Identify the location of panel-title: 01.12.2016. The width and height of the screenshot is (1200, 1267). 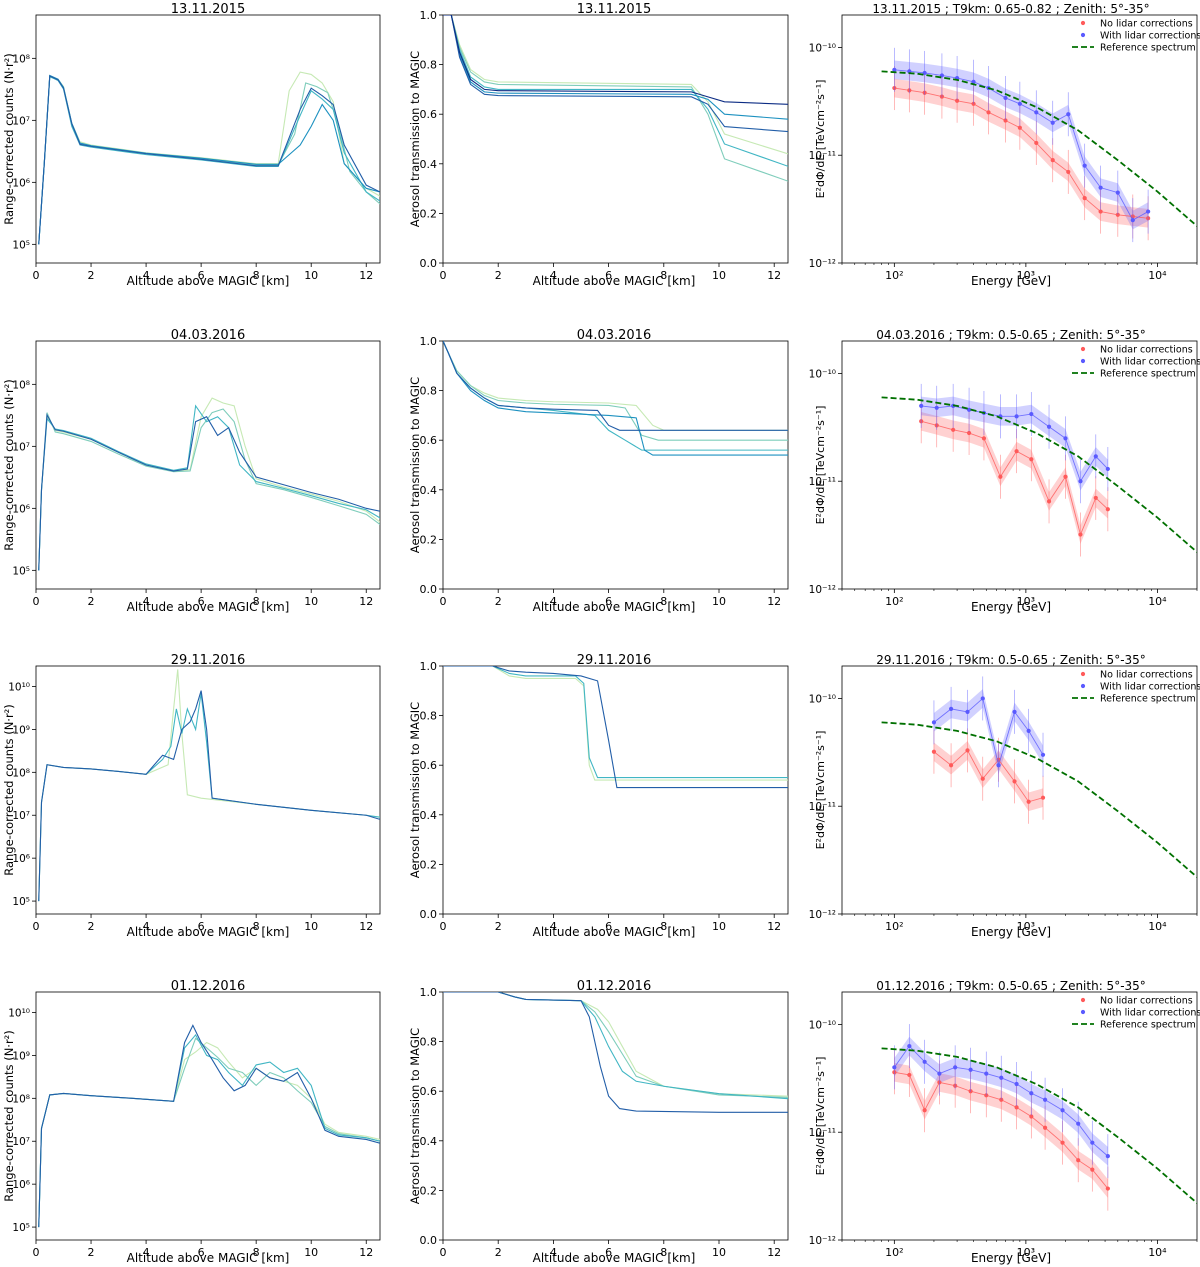
(208, 986).